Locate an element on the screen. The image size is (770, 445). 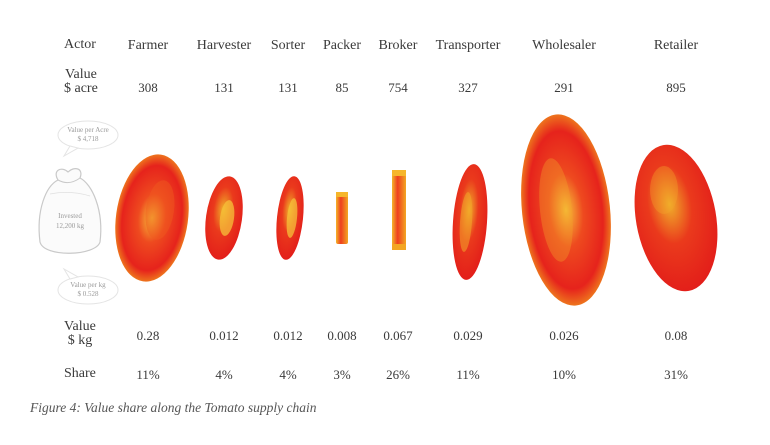
value-acre-label-line2: $ acre is located at coordinates (81, 88).